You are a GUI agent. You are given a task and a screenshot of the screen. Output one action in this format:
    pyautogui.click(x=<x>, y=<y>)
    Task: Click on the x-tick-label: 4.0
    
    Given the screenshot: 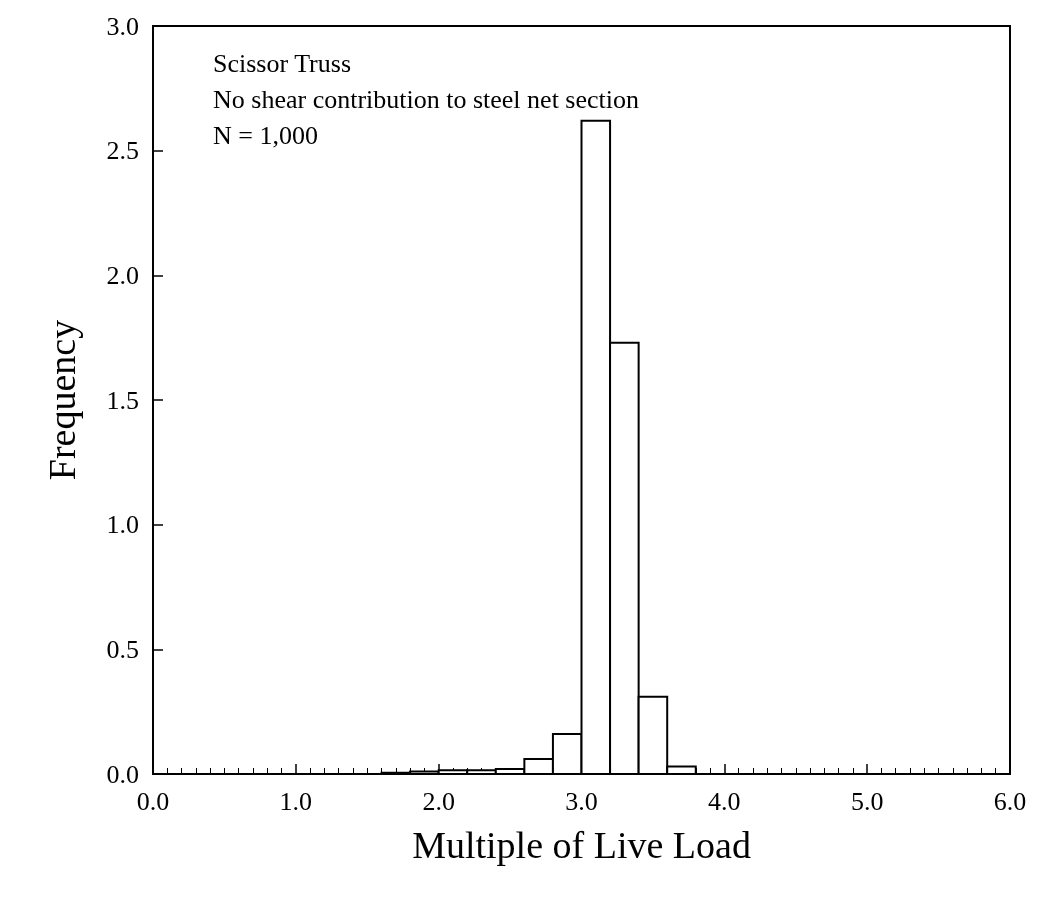 What is the action you would take?
    pyautogui.click(x=724, y=801)
    